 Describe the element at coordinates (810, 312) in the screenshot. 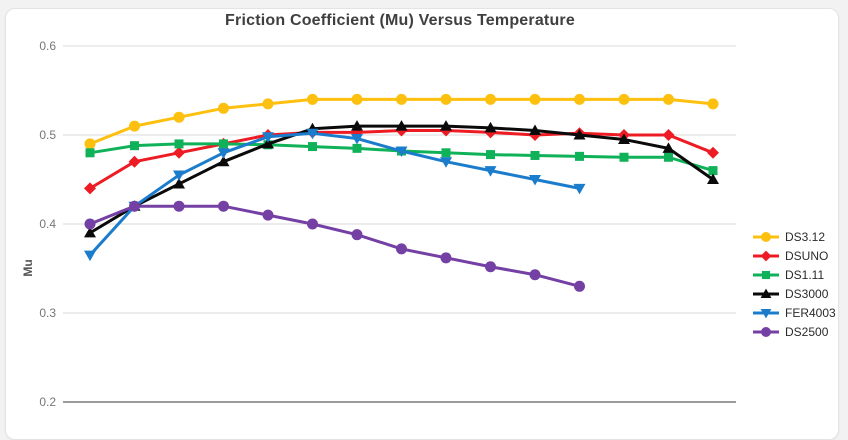

I see `legend-label: FER4003` at that location.